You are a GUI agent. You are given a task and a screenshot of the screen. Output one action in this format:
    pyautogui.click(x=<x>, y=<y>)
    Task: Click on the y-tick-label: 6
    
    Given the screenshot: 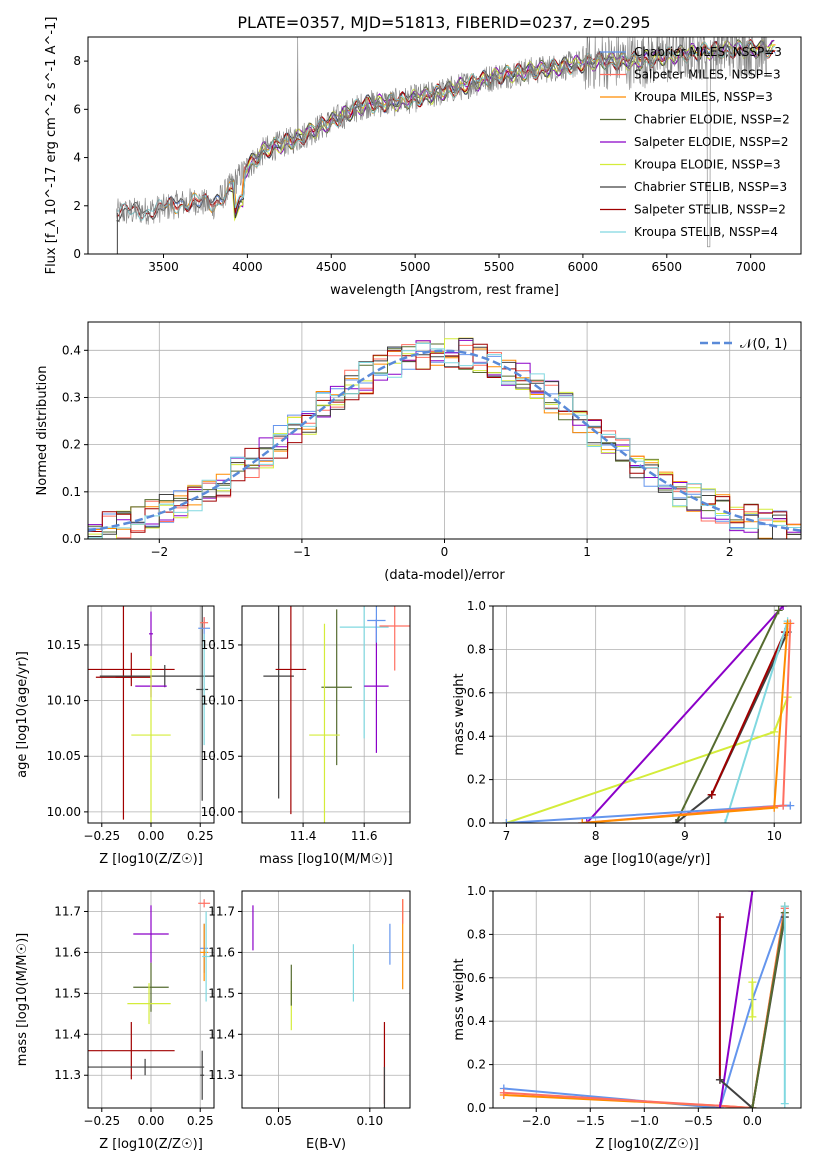 What is the action you would take?
    pyautogui.click(x=77, y=109)
    